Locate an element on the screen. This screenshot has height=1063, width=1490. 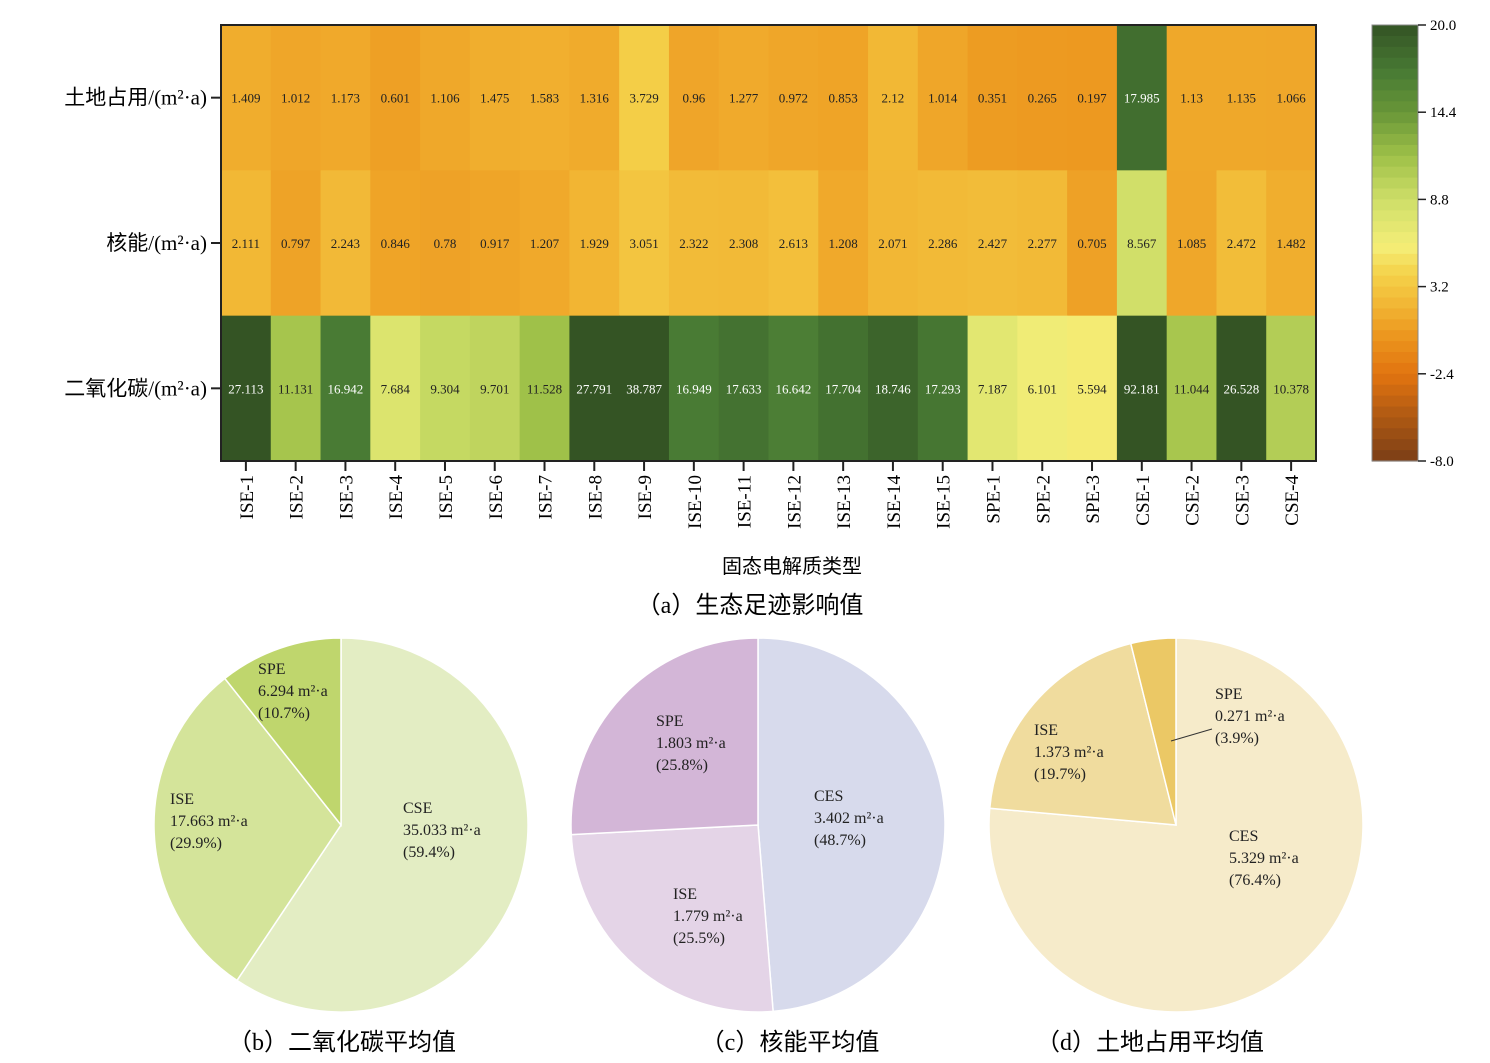
heatmap-cell-value: 1.475 is located at coordinates (494, 98).